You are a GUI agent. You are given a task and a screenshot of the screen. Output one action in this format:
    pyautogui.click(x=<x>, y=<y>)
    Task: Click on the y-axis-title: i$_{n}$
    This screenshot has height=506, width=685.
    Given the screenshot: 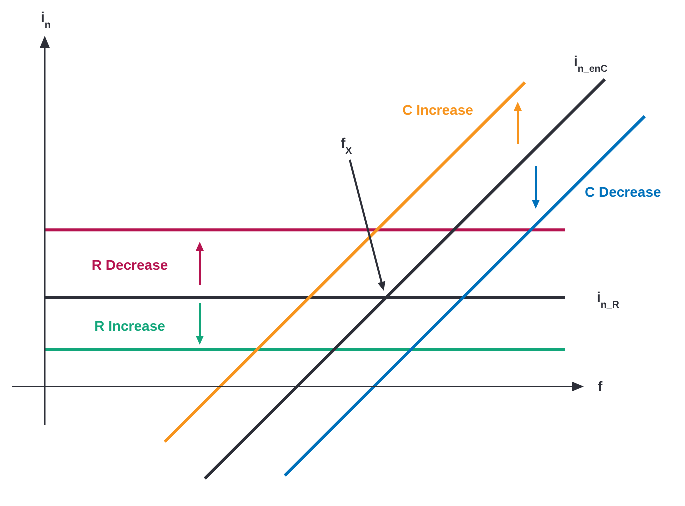 What is the action you would take?
    pyautogui.click(x=46, y=19)
    